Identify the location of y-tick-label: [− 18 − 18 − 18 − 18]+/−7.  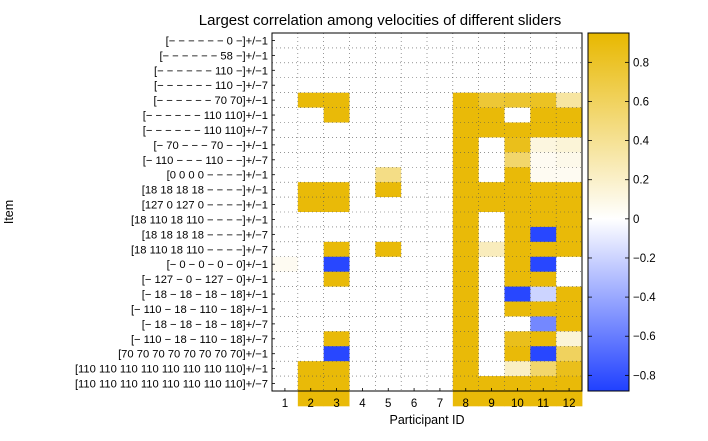
(205, 325).